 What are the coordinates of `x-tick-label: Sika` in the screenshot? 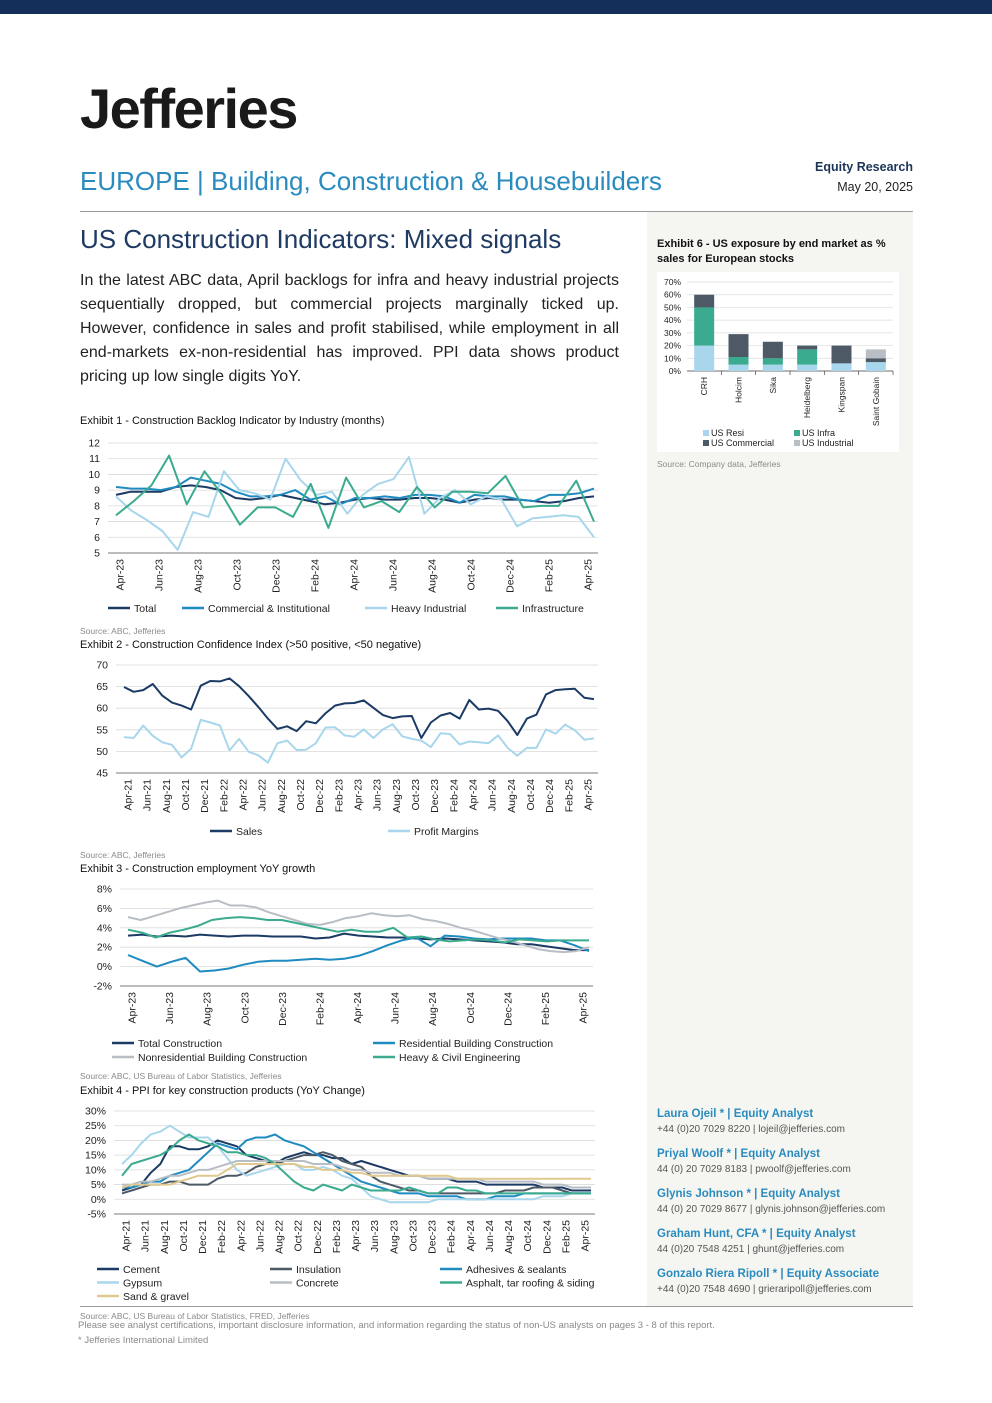 It's located at (773, 385).